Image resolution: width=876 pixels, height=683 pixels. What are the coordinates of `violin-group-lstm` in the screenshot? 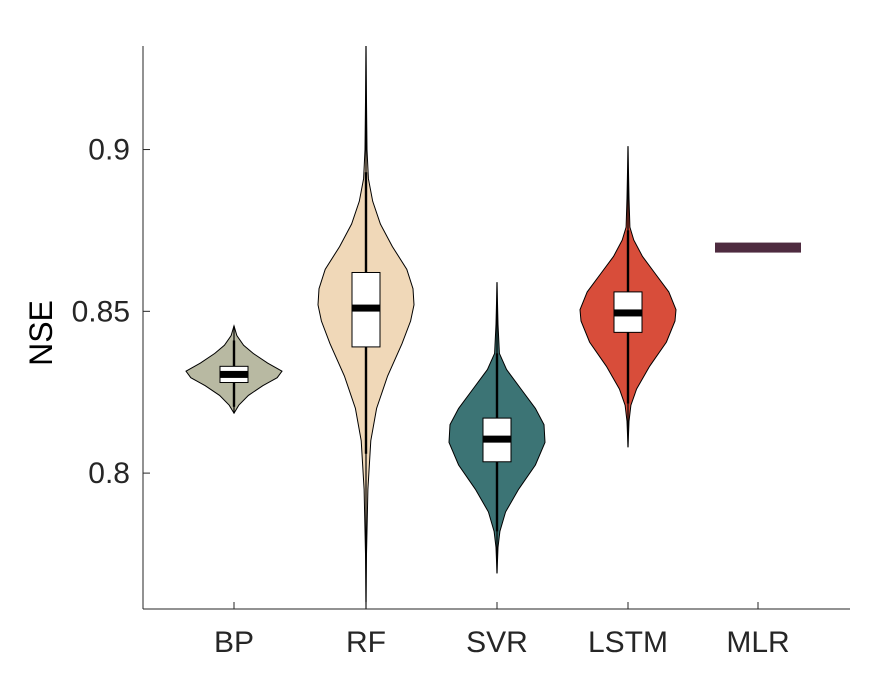 It's located at (628, 297).